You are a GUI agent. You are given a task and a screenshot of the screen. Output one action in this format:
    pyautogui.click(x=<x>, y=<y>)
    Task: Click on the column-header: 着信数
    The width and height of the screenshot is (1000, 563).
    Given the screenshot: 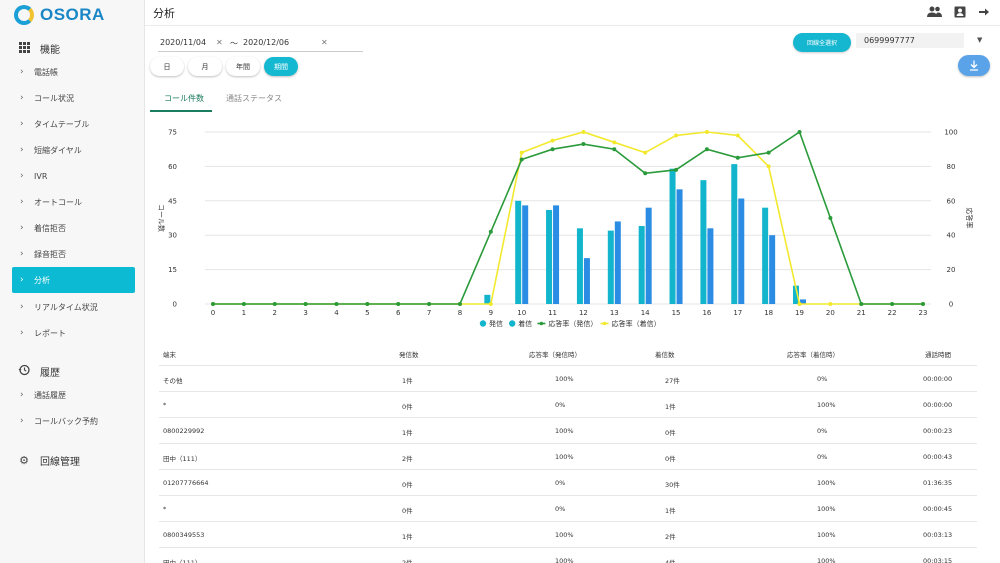 What is the action you would take?
    pyautogui.click(x=665, y=355)
    